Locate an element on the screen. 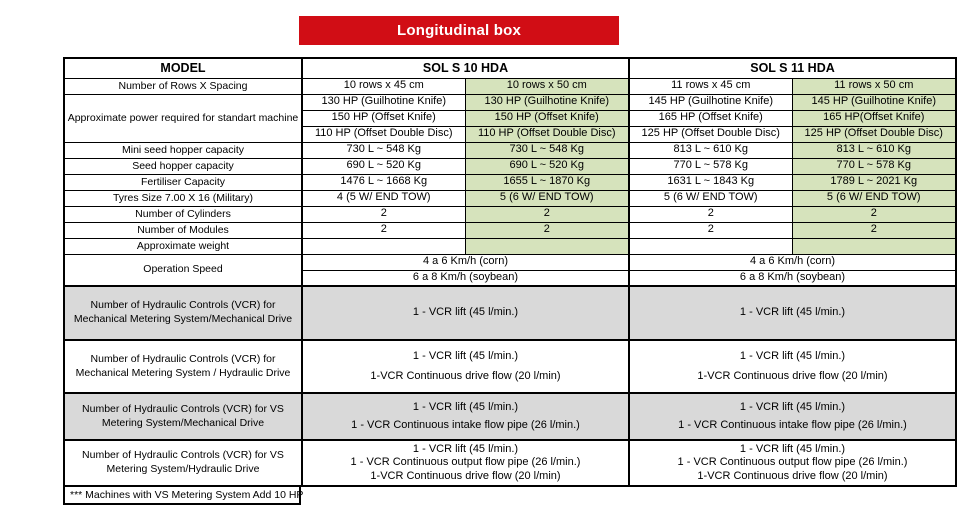  label-seed-hopper: Seed hopper capacity is located at coordinates (183, 166).